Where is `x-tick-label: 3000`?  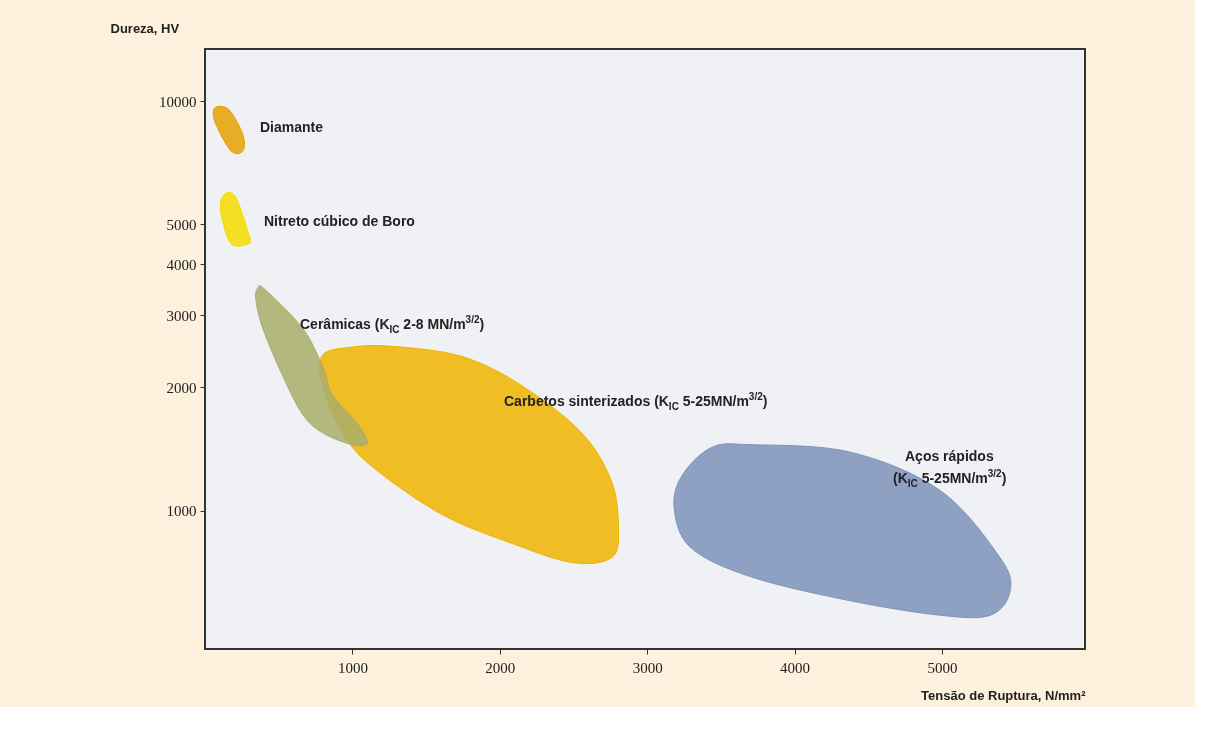
x-tick-label: 3000 is located at coordinates (647, 667).